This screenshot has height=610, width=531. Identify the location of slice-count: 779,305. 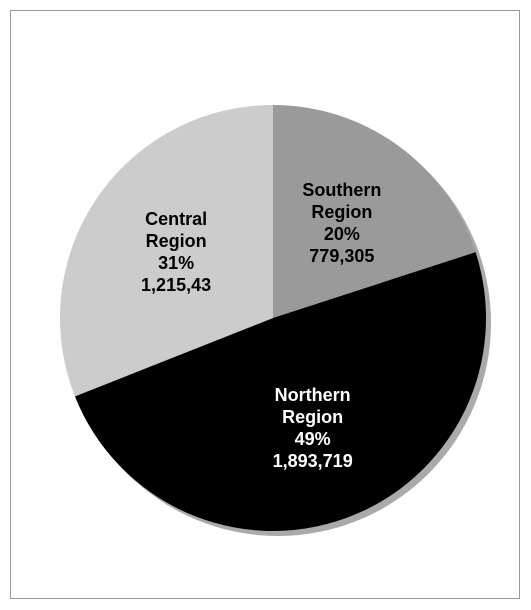
(342, 256).